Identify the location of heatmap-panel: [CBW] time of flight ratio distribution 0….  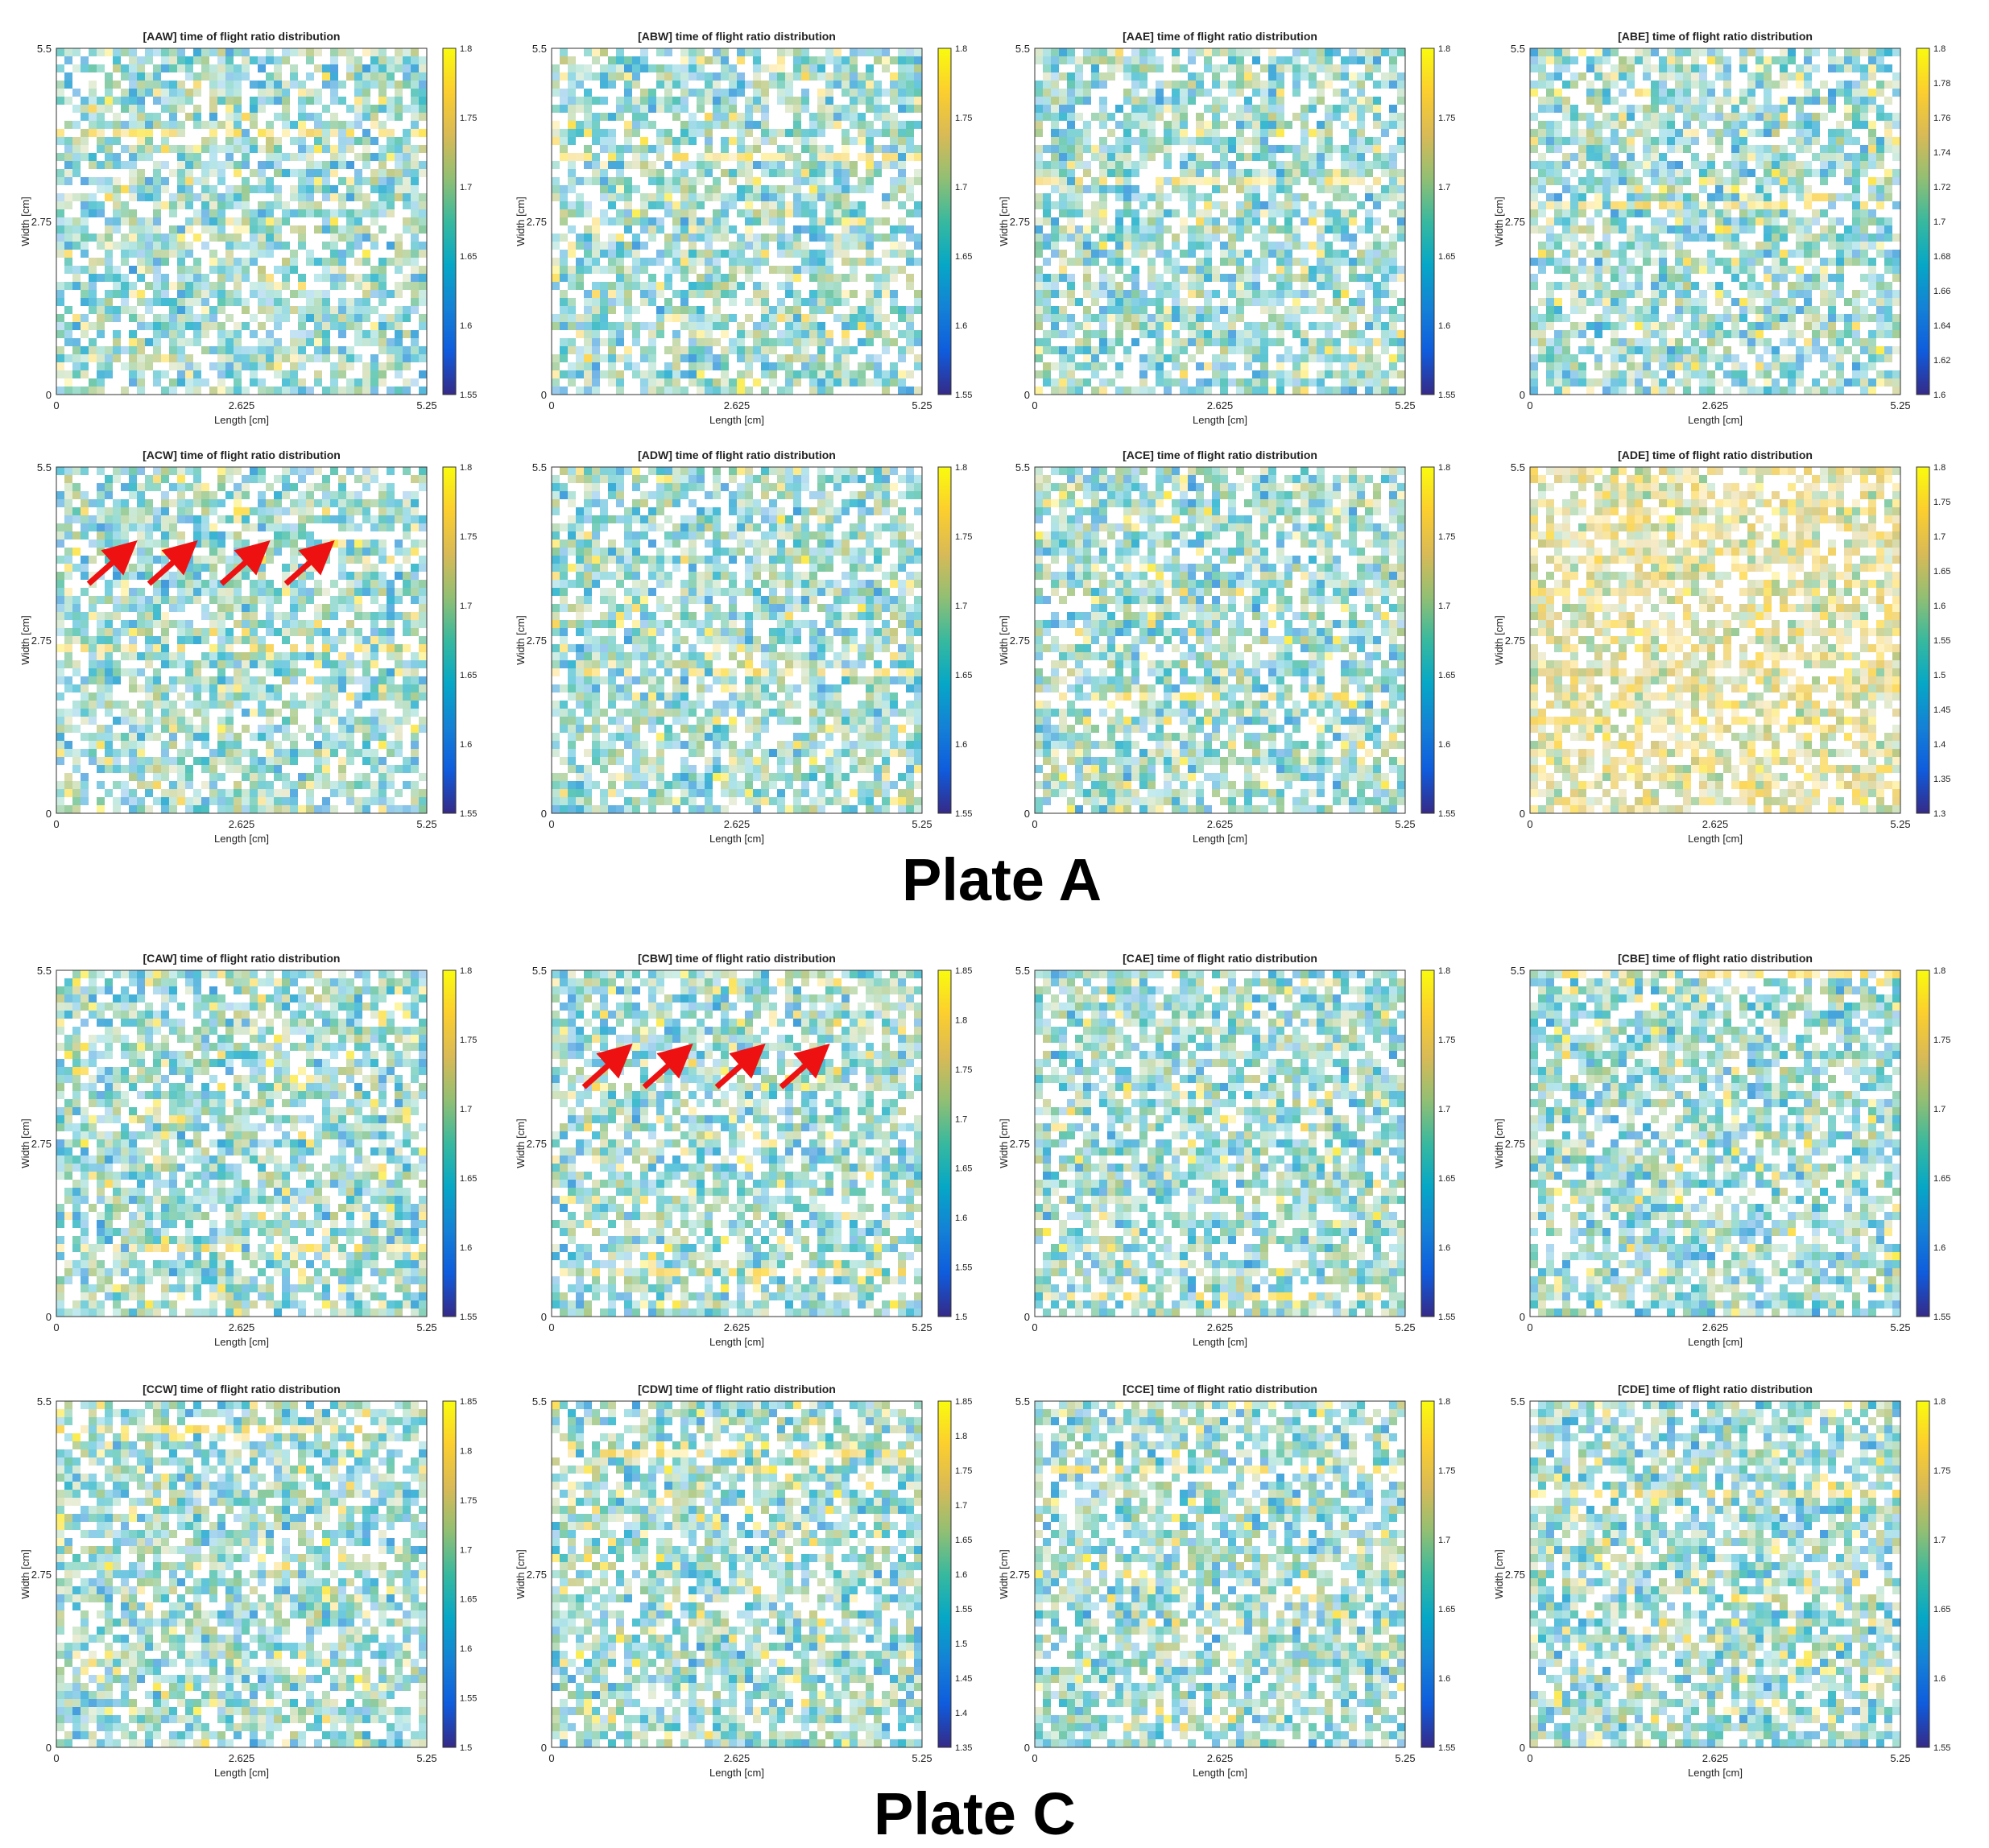
(743, 1150).